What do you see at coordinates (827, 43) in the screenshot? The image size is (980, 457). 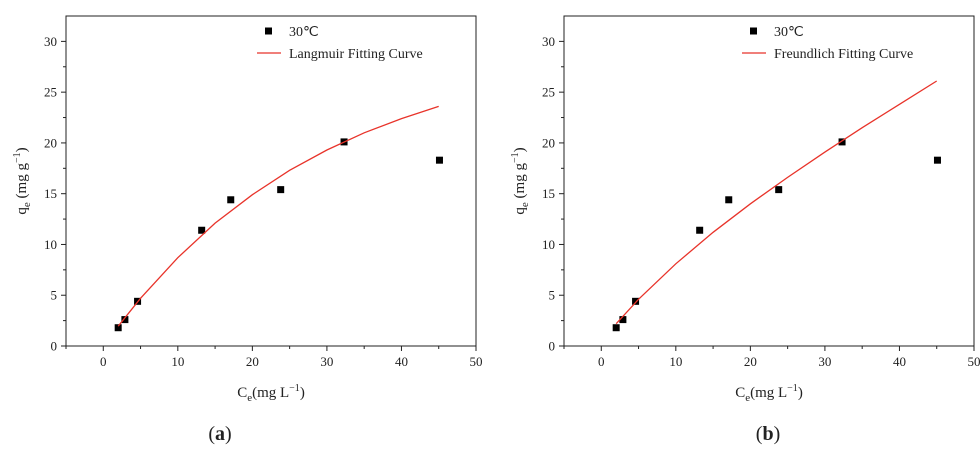 I see `legend: 30℃ Freundlich Fitting Curve` at bounding box center [827, 43].